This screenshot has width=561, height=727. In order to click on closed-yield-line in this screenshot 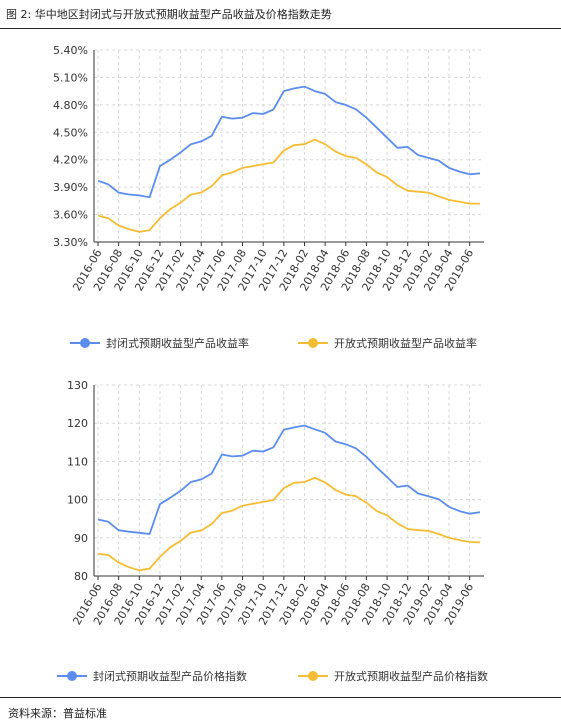, I will do `click(289, 142)`.